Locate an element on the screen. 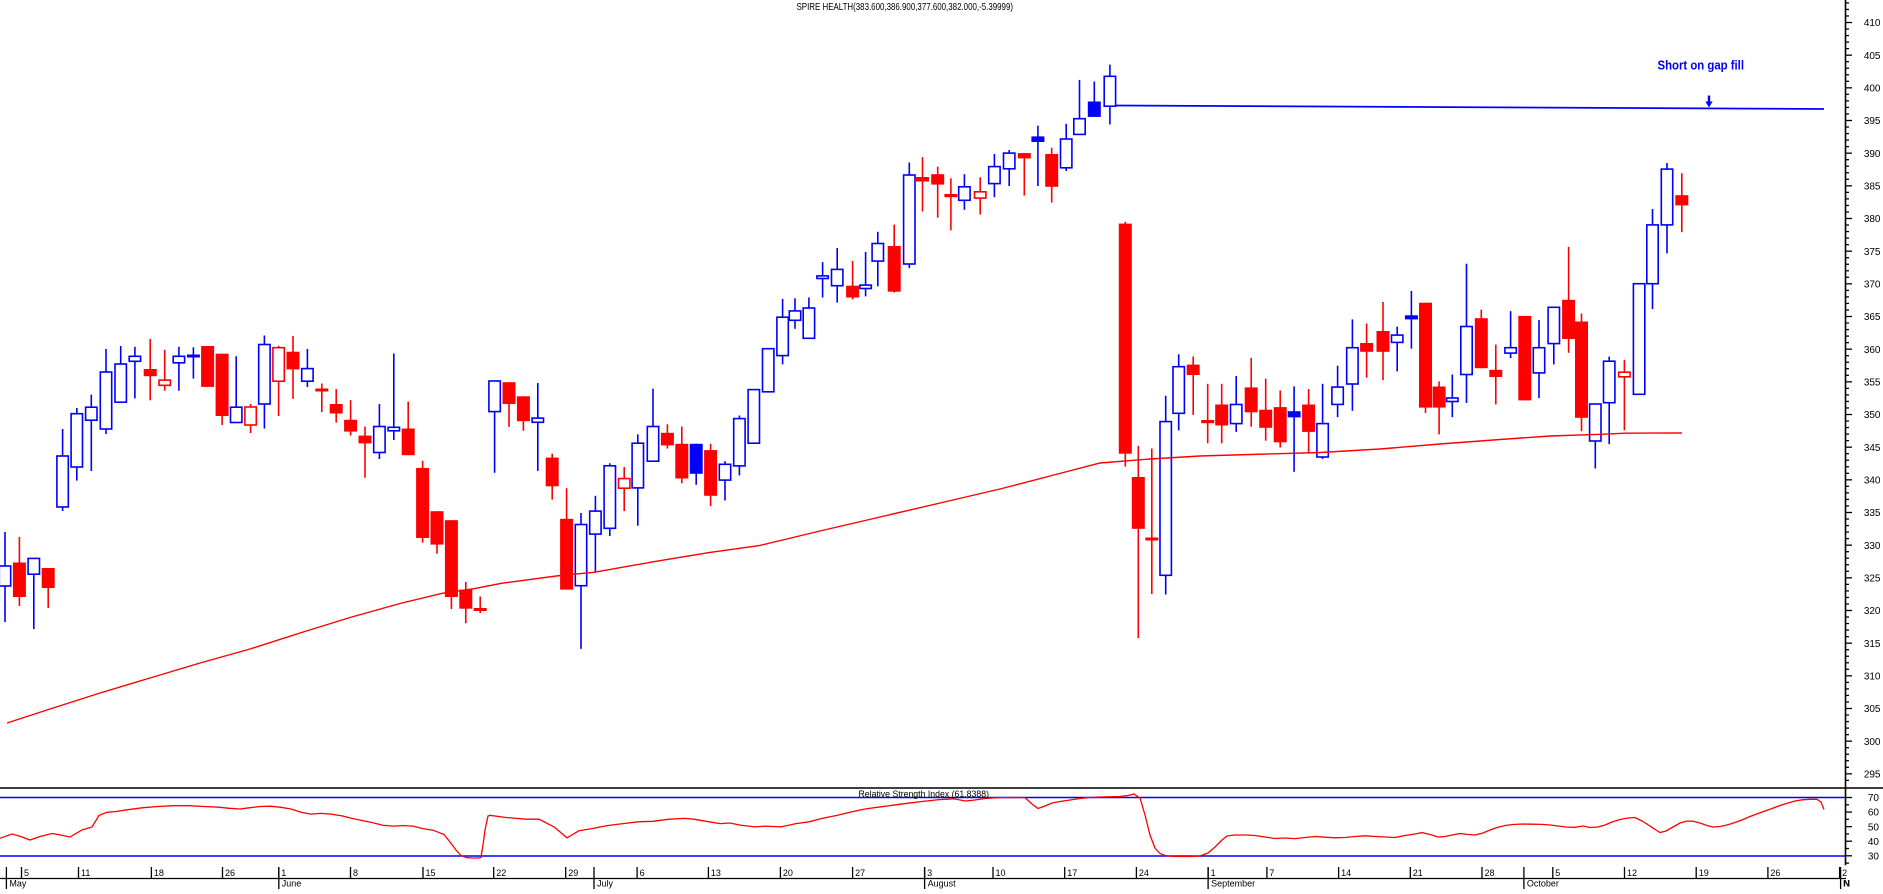 The image size is (1883, 894). svg-text: 410 is located at coordinates (1872, 23).